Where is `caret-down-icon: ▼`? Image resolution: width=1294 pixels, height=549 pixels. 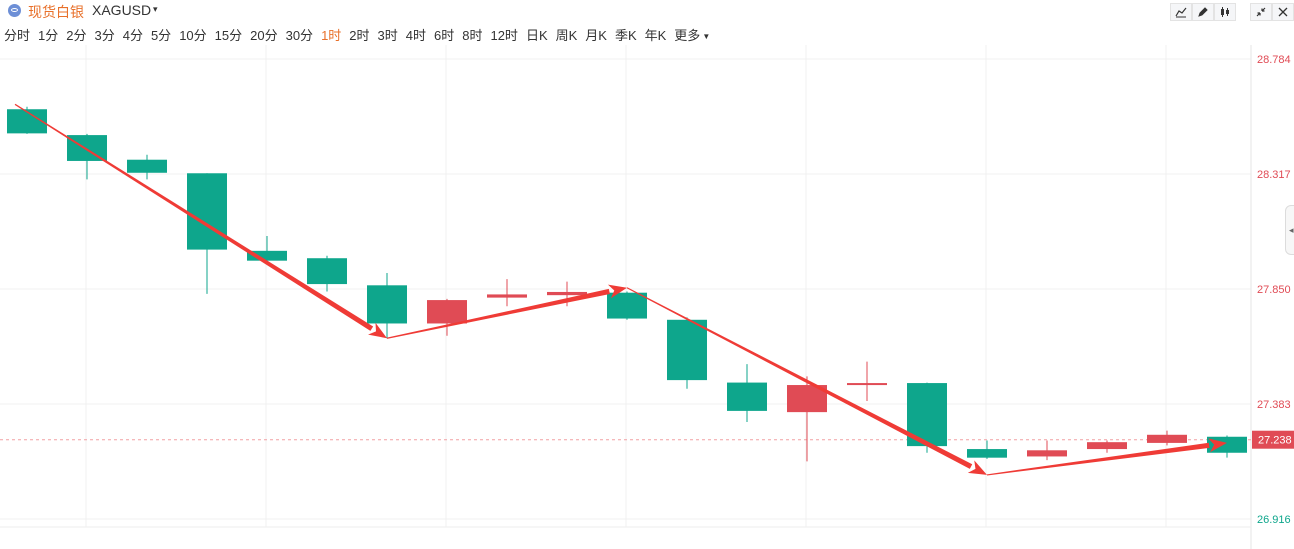 caret-down-icon: ▼ is located at coordinates (706, 36).